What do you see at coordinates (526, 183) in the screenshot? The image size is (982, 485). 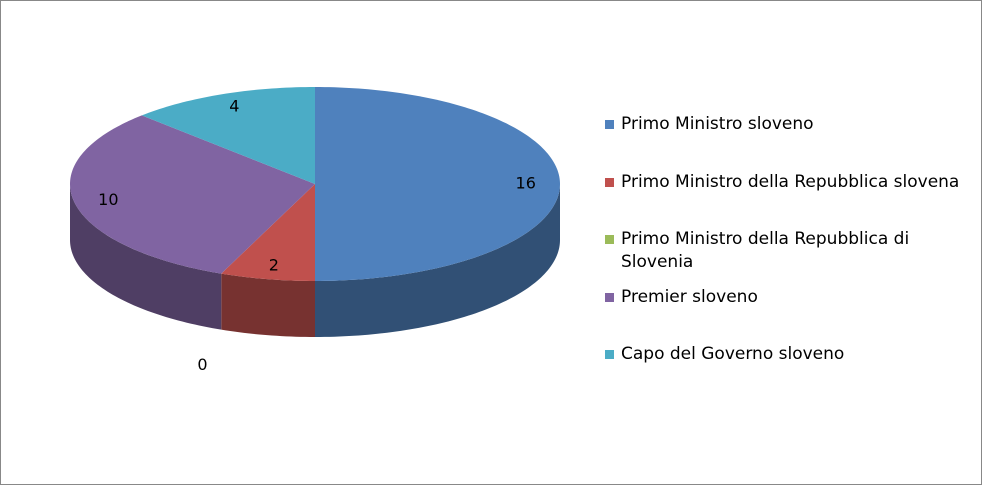 I see `data-label: 16` at bounding box center [526, 183].